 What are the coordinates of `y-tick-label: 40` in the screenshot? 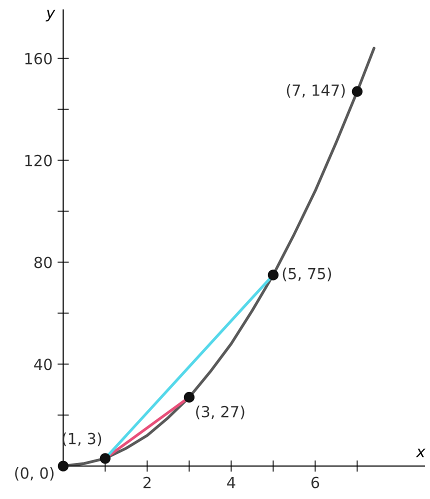 It's located at (43, 364).